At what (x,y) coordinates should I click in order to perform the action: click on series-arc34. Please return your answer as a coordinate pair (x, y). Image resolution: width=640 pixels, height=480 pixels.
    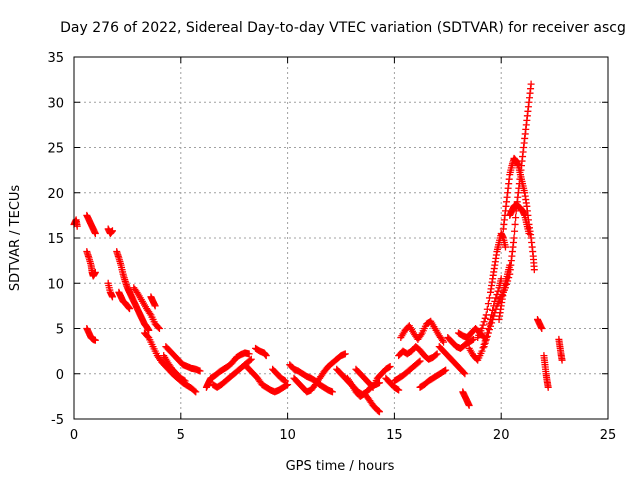
    Looking at the image, I should click on (491, 285).